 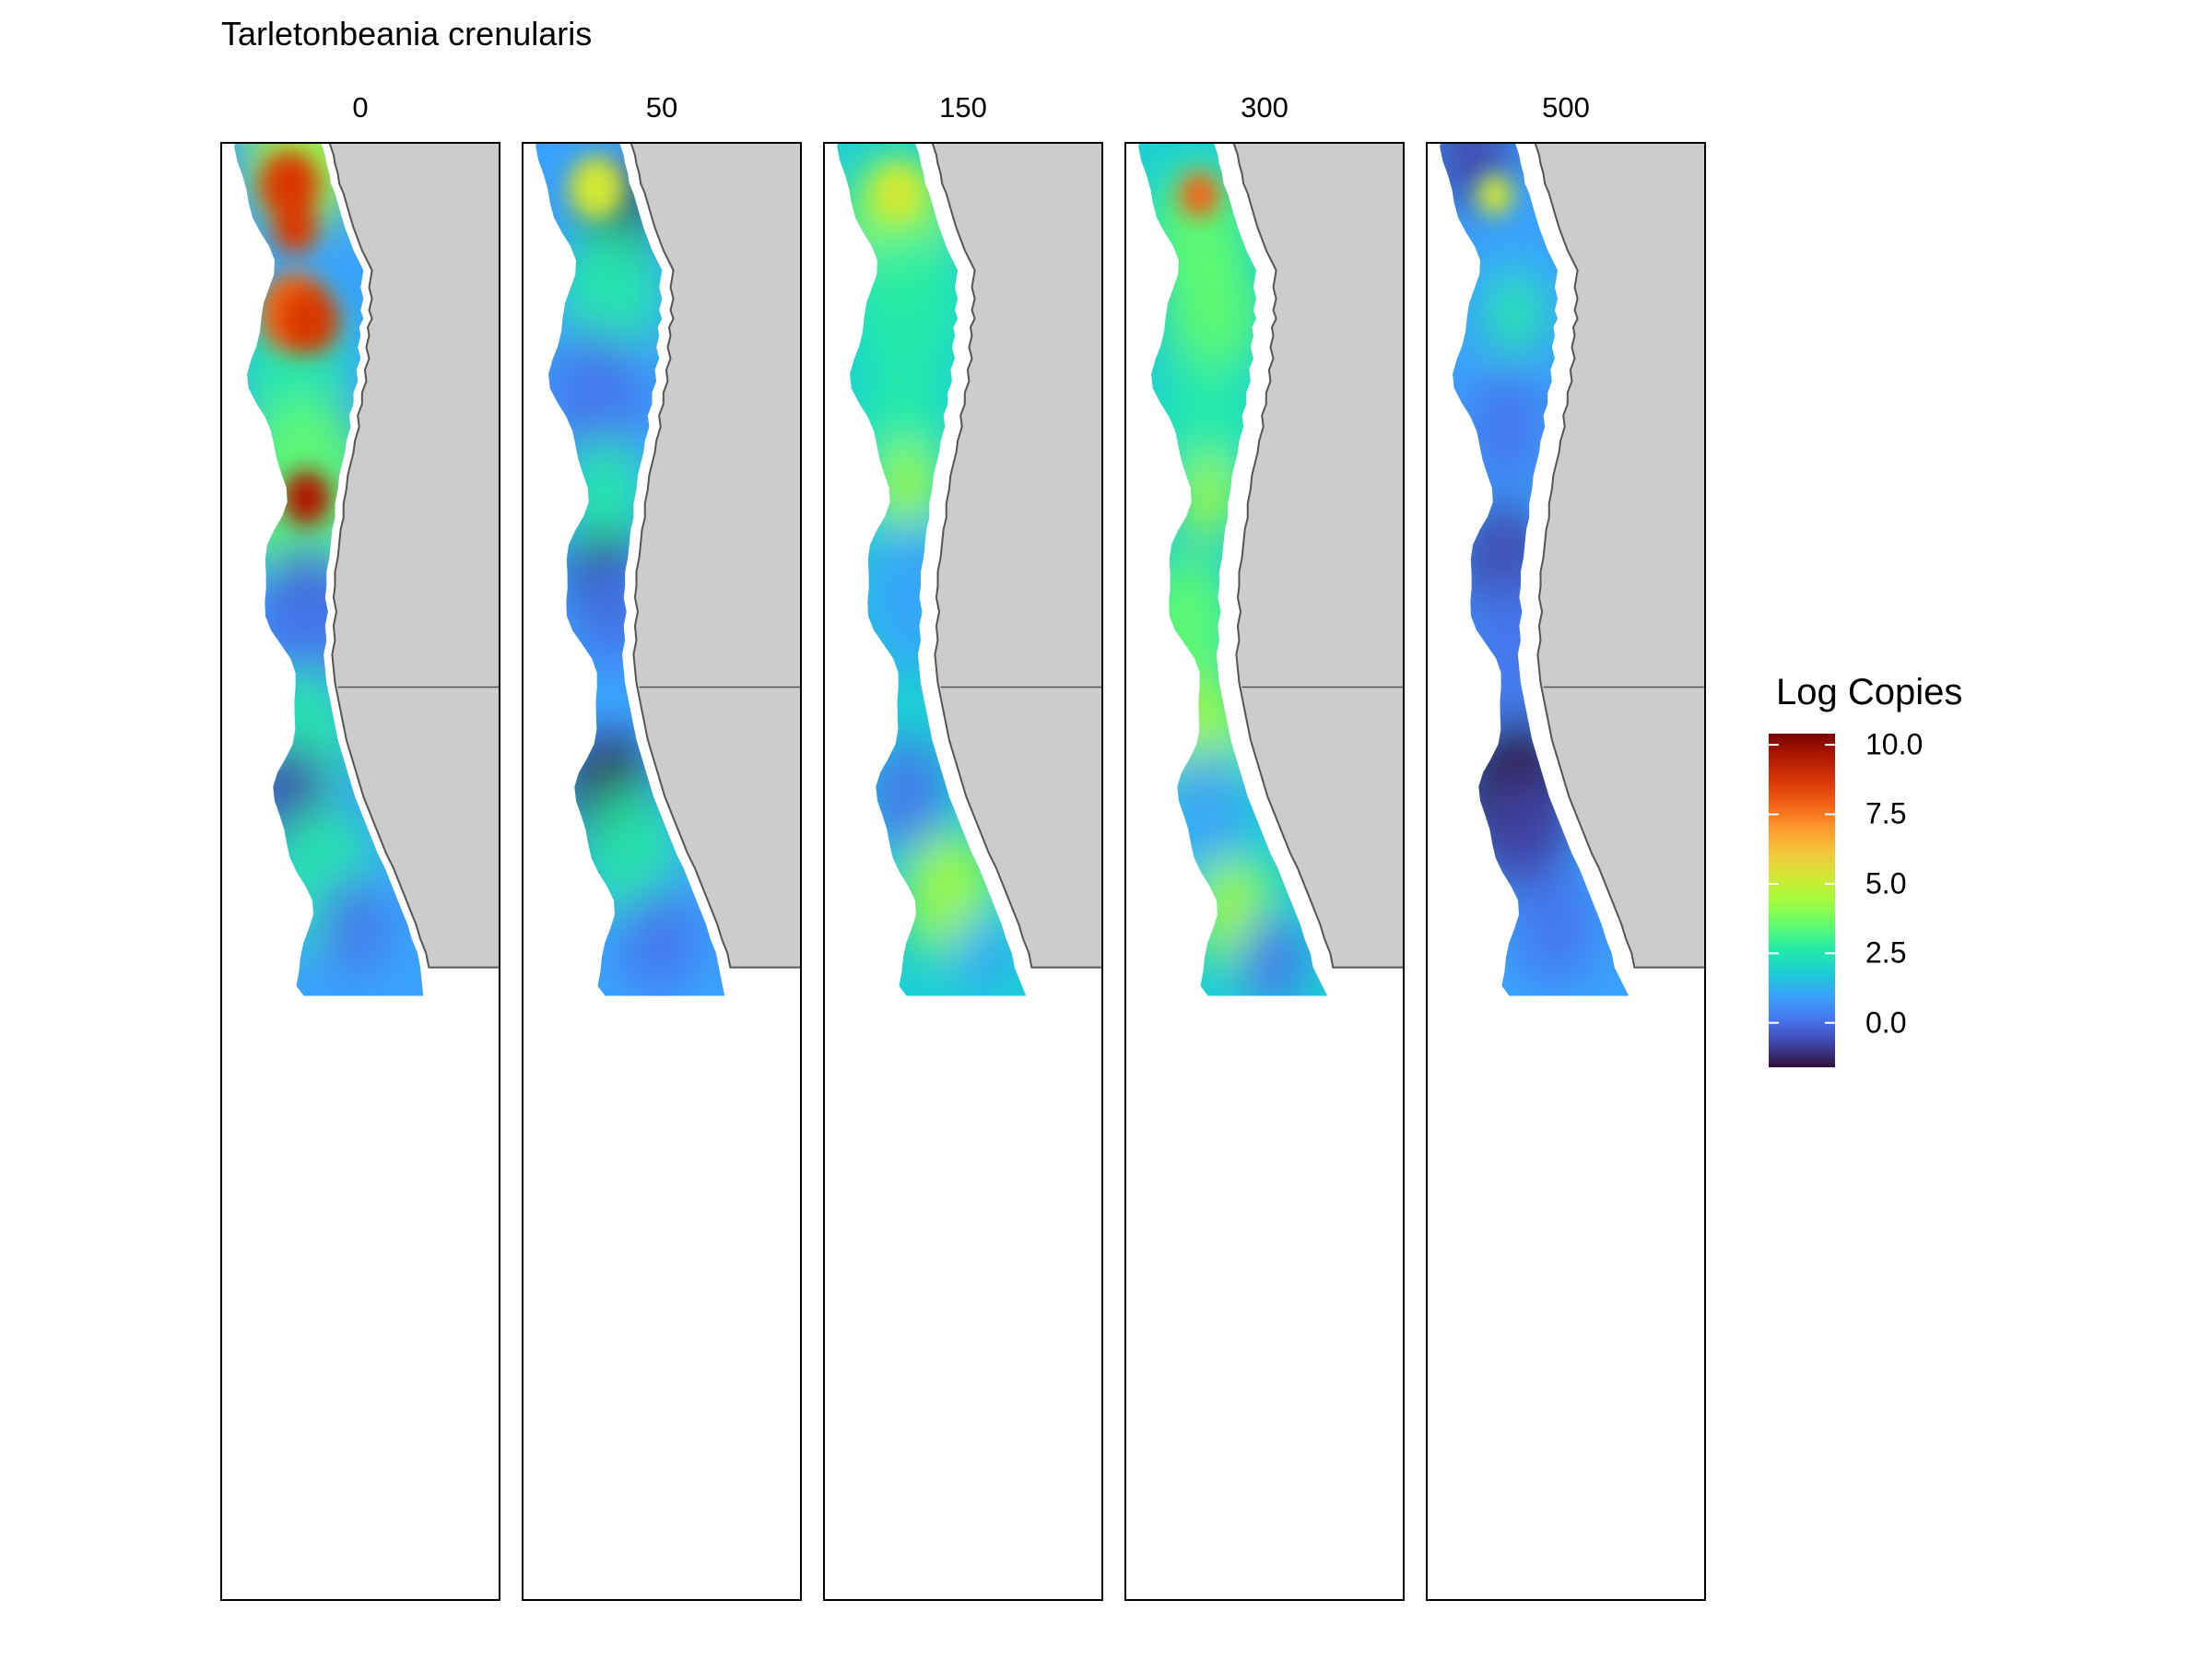 What do you see at coordinates (360, 107) in the screenshot?
I see `panel-label-depth-0: 0` at bounding box center [360, 107].